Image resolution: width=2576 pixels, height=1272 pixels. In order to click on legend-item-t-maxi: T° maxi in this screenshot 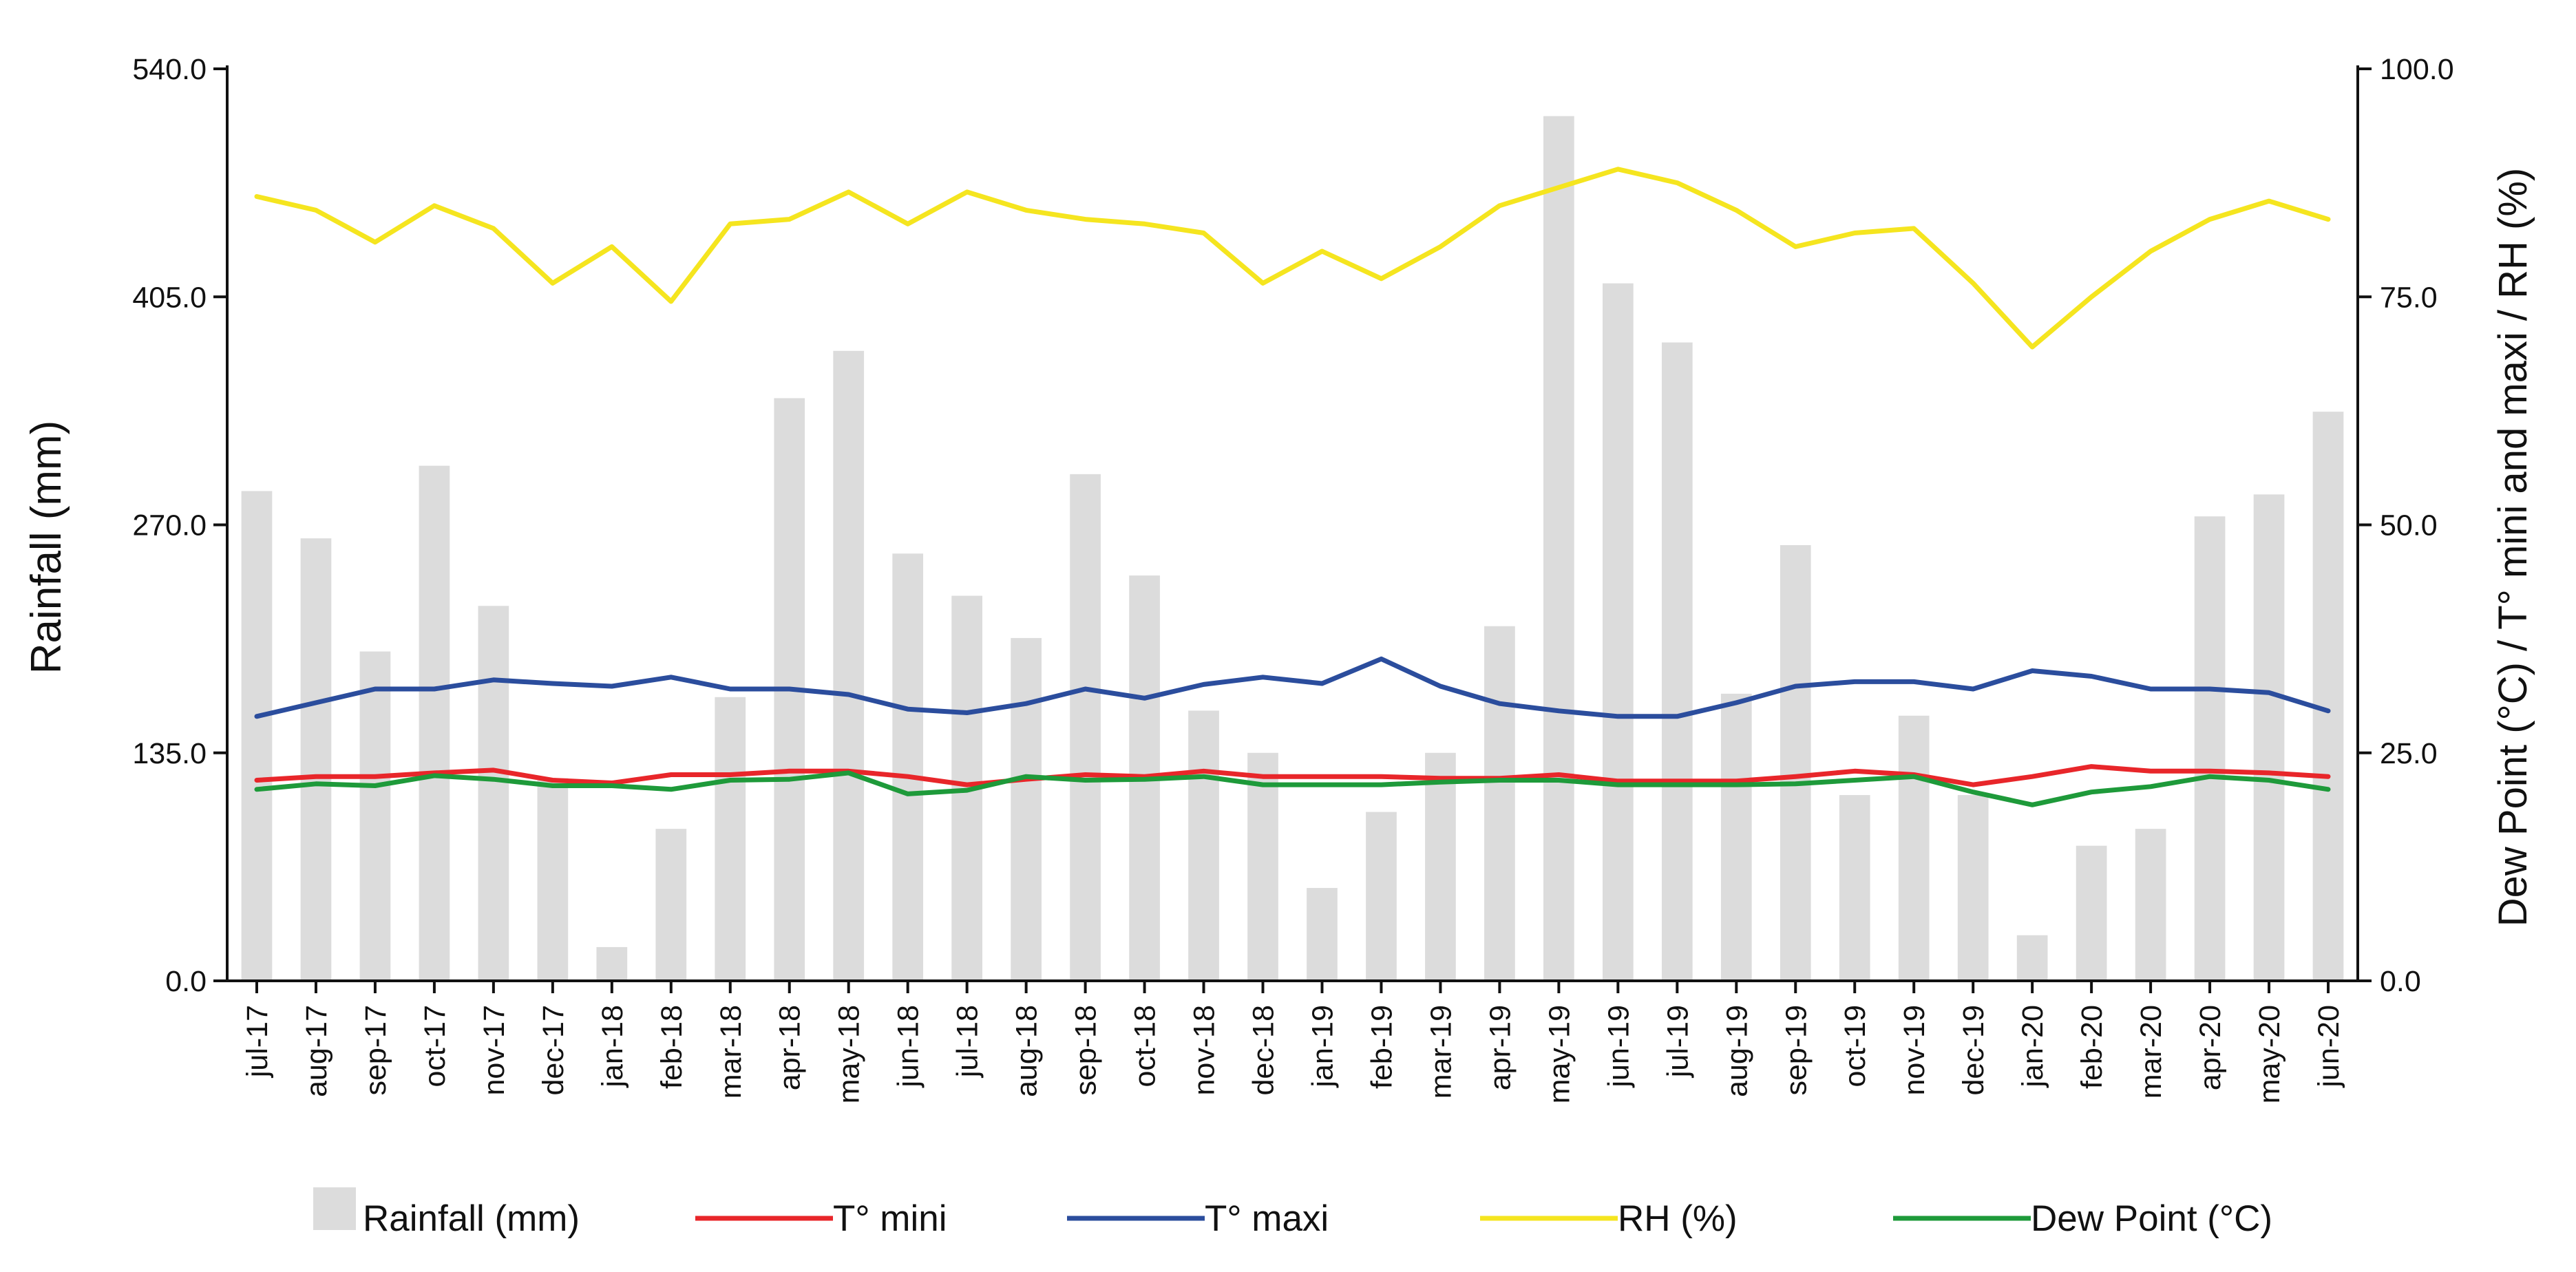, I will do `click(1198, 1218)`.